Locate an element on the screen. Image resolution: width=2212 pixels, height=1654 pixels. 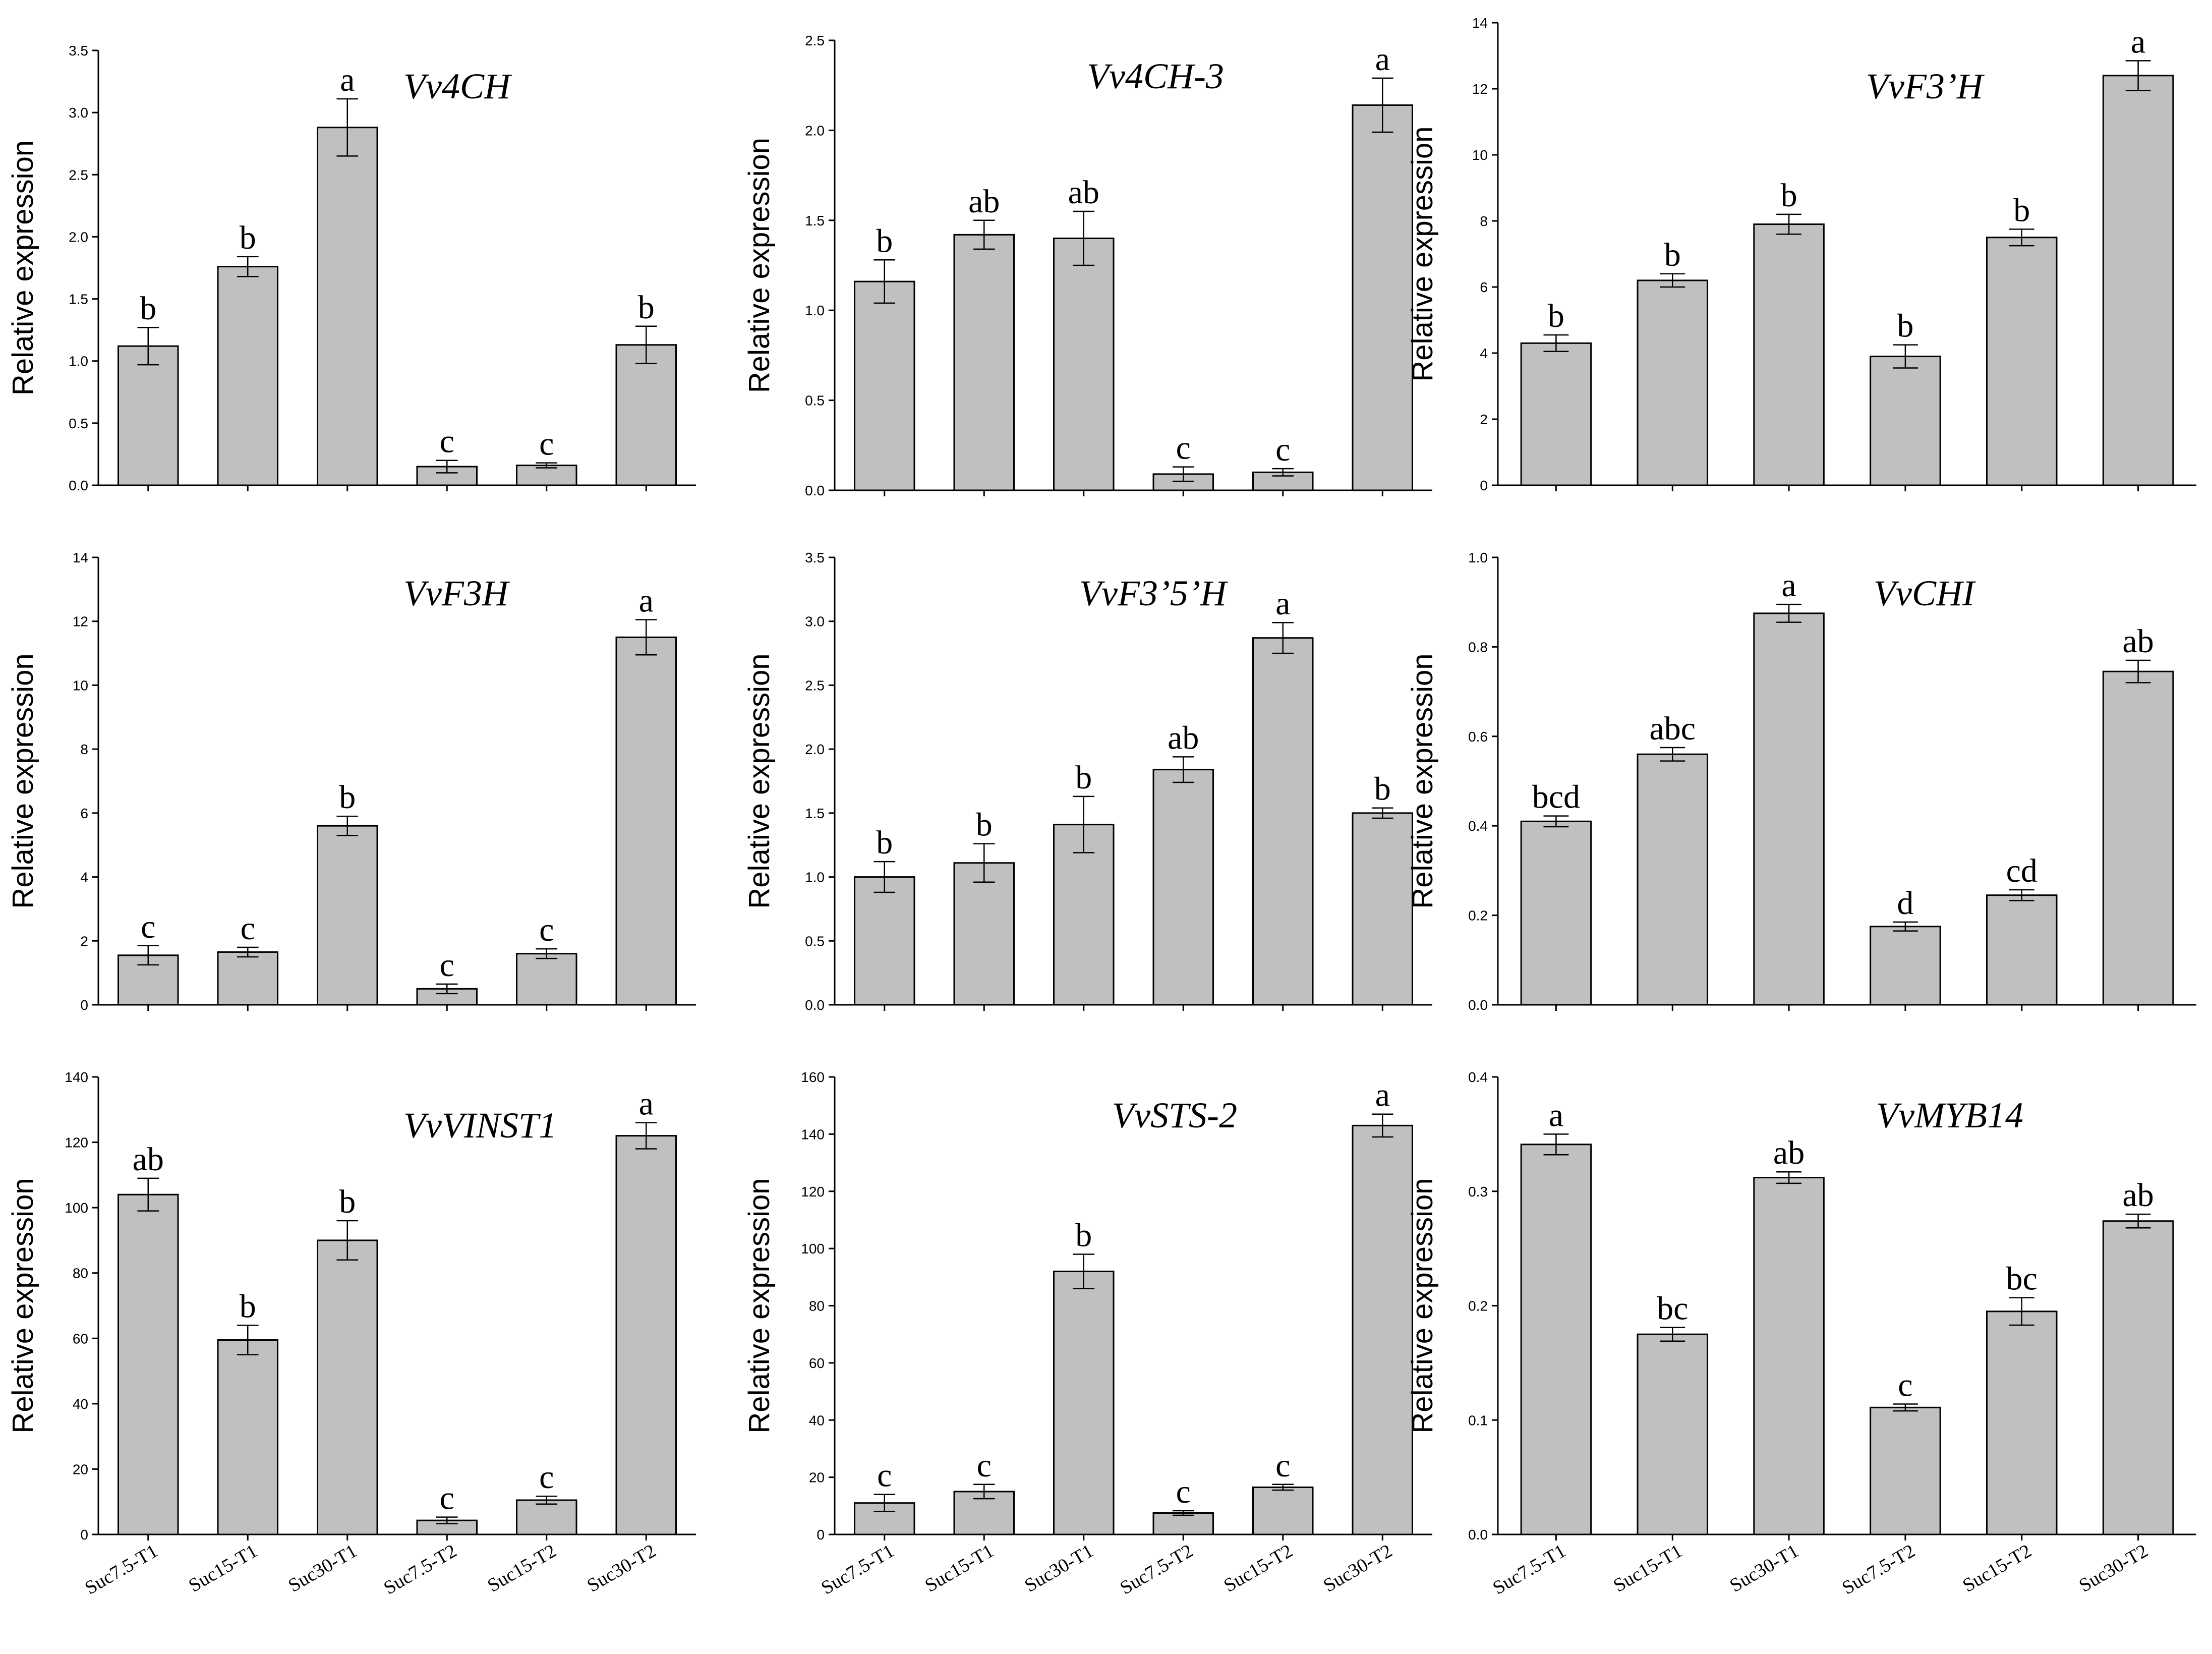
x-category-label: Suc15-T2 is located at coordinates (1997, 1568).